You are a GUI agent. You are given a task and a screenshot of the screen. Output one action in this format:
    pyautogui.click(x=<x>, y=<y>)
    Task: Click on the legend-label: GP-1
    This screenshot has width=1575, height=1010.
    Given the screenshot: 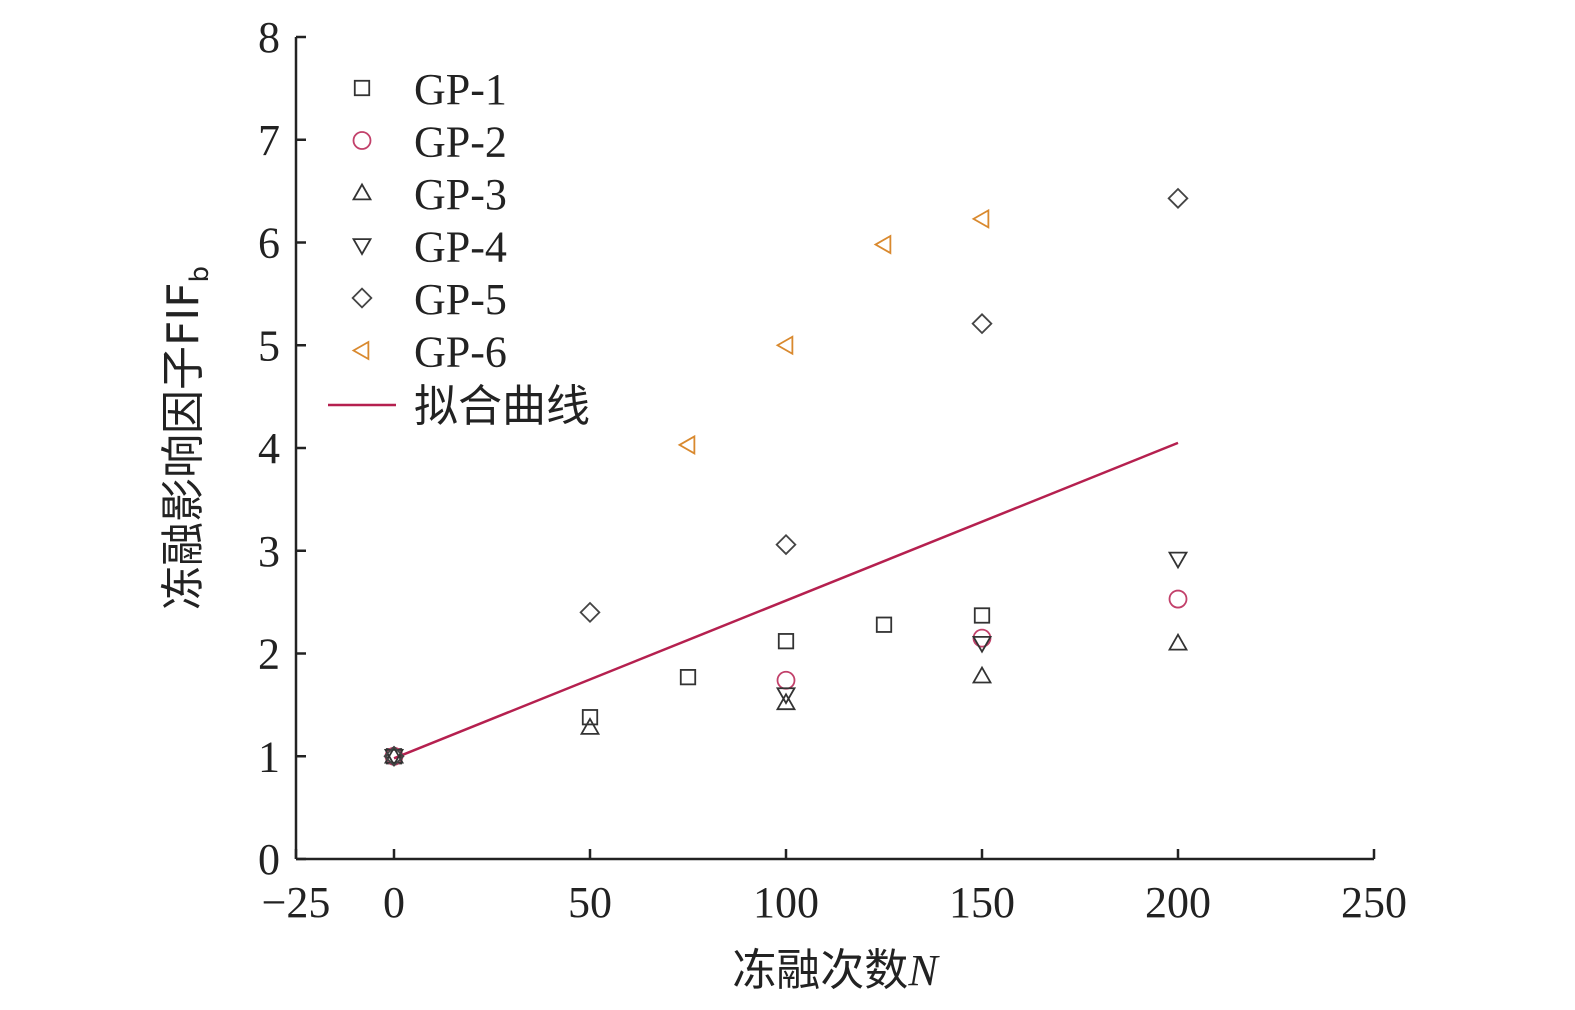 What is the action you would take?
    pyautogui.click(x=460, y=89)
    